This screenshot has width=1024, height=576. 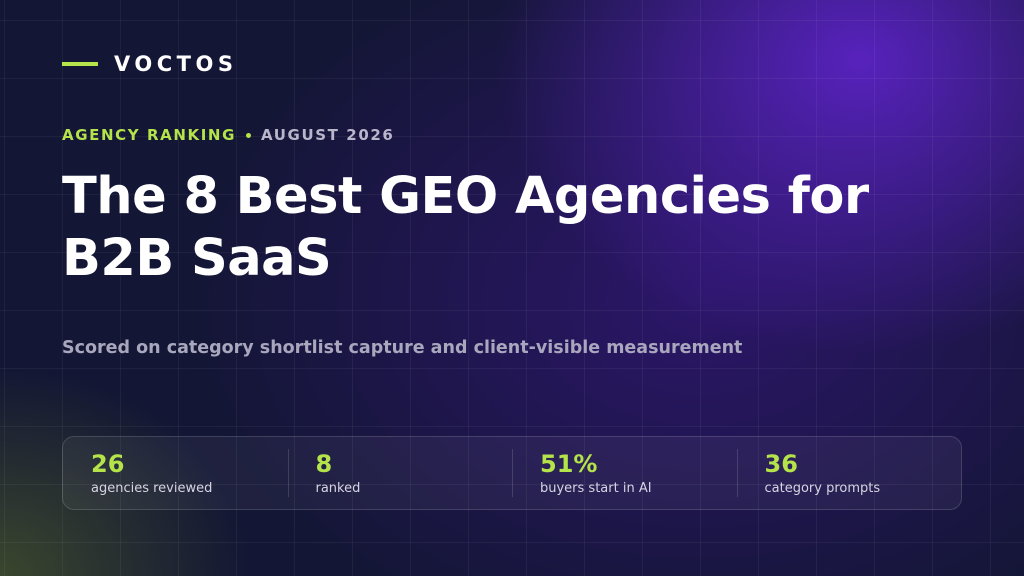 I want to click on separator-dot, so click(x=248, y=135).